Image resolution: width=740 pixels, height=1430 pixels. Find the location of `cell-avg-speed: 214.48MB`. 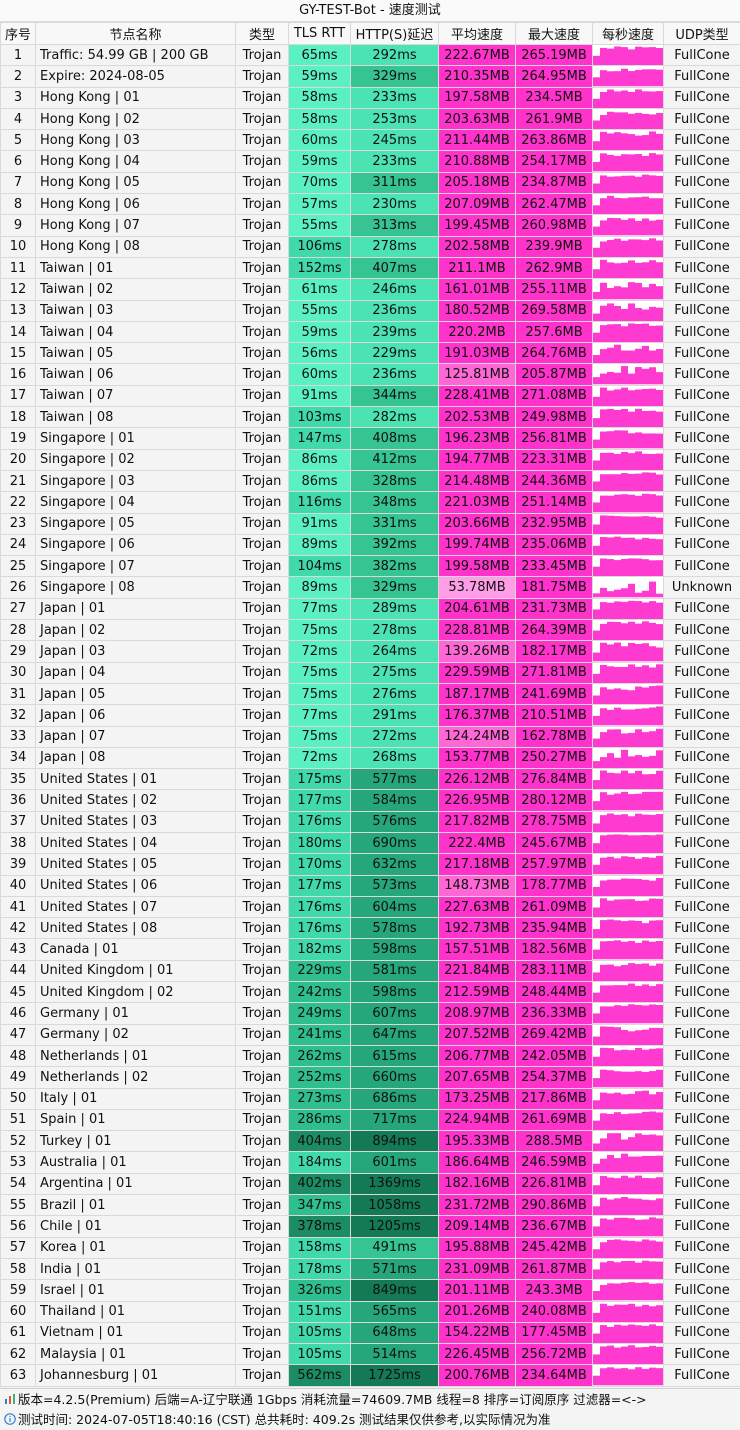

cell-avg-speed: 214.48MB is located at coordinates (477, 481).